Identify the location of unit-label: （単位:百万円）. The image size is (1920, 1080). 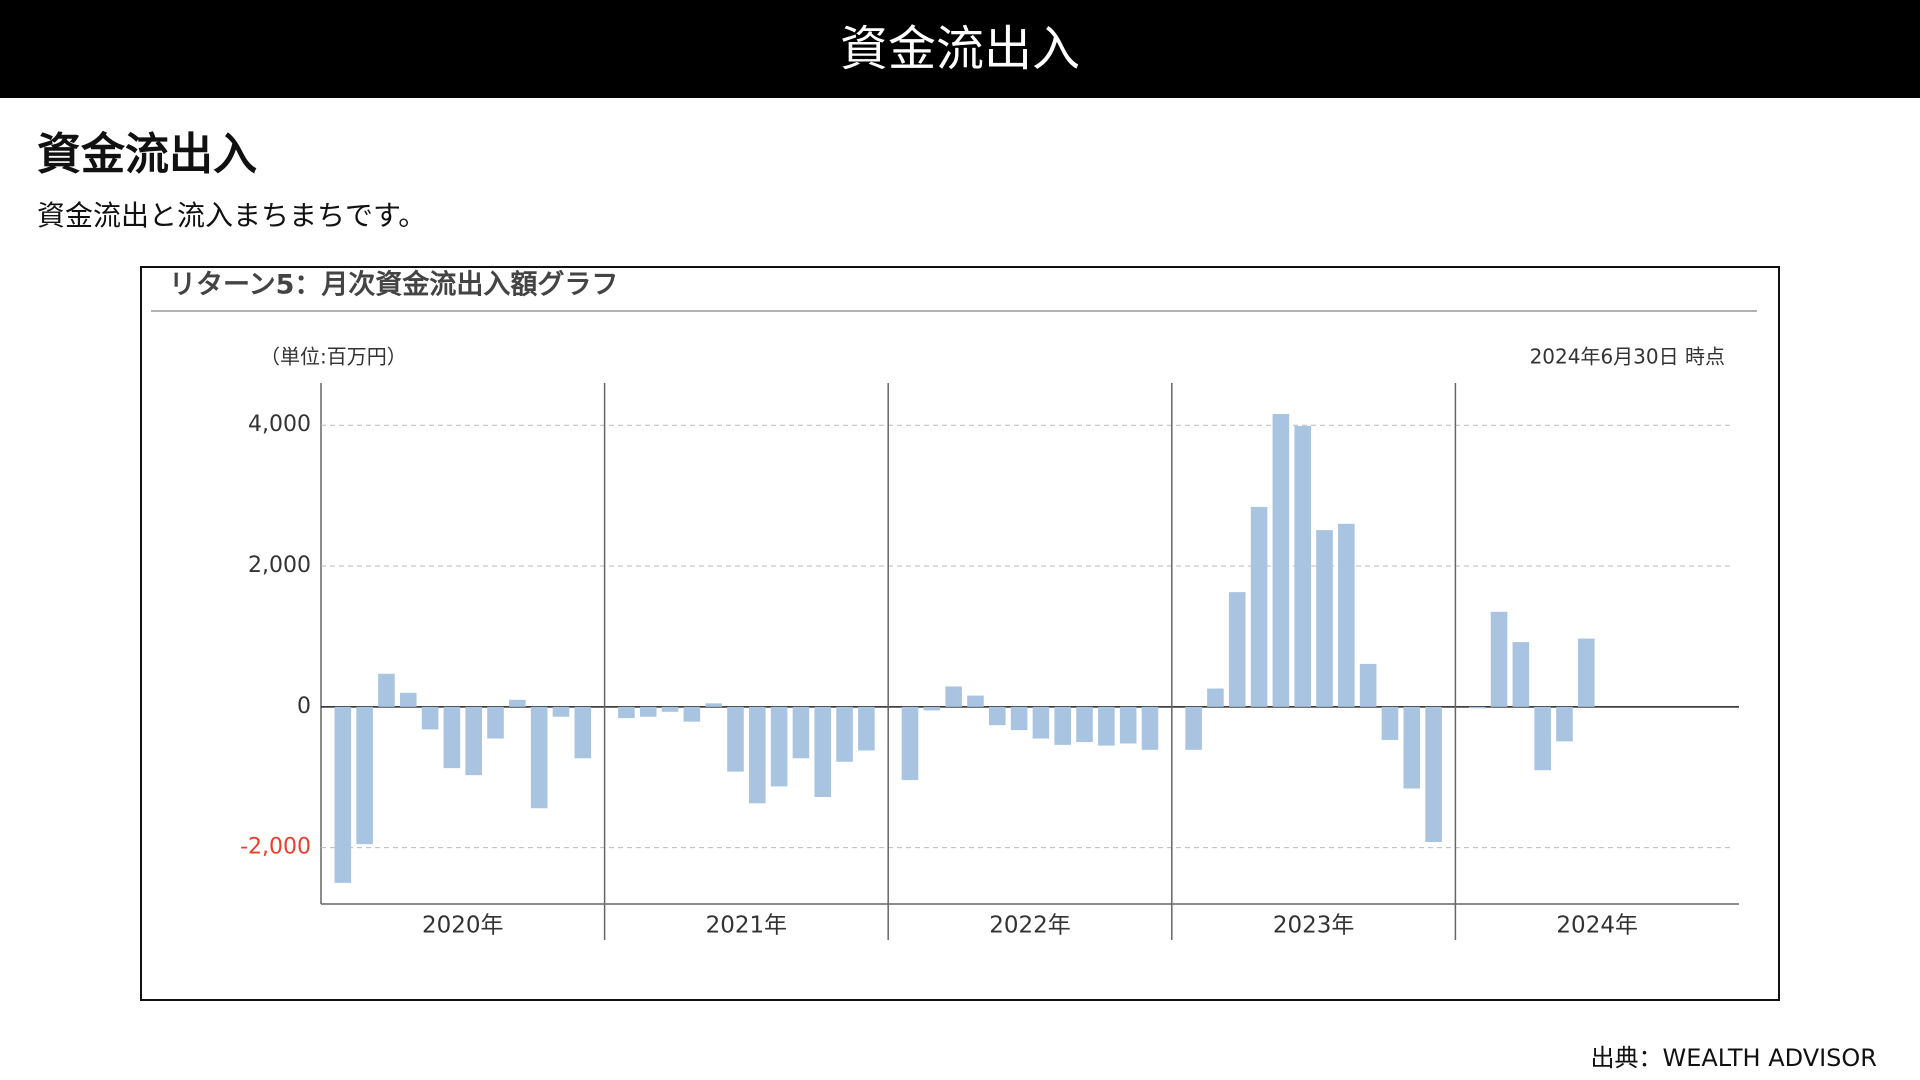
(333, 357).